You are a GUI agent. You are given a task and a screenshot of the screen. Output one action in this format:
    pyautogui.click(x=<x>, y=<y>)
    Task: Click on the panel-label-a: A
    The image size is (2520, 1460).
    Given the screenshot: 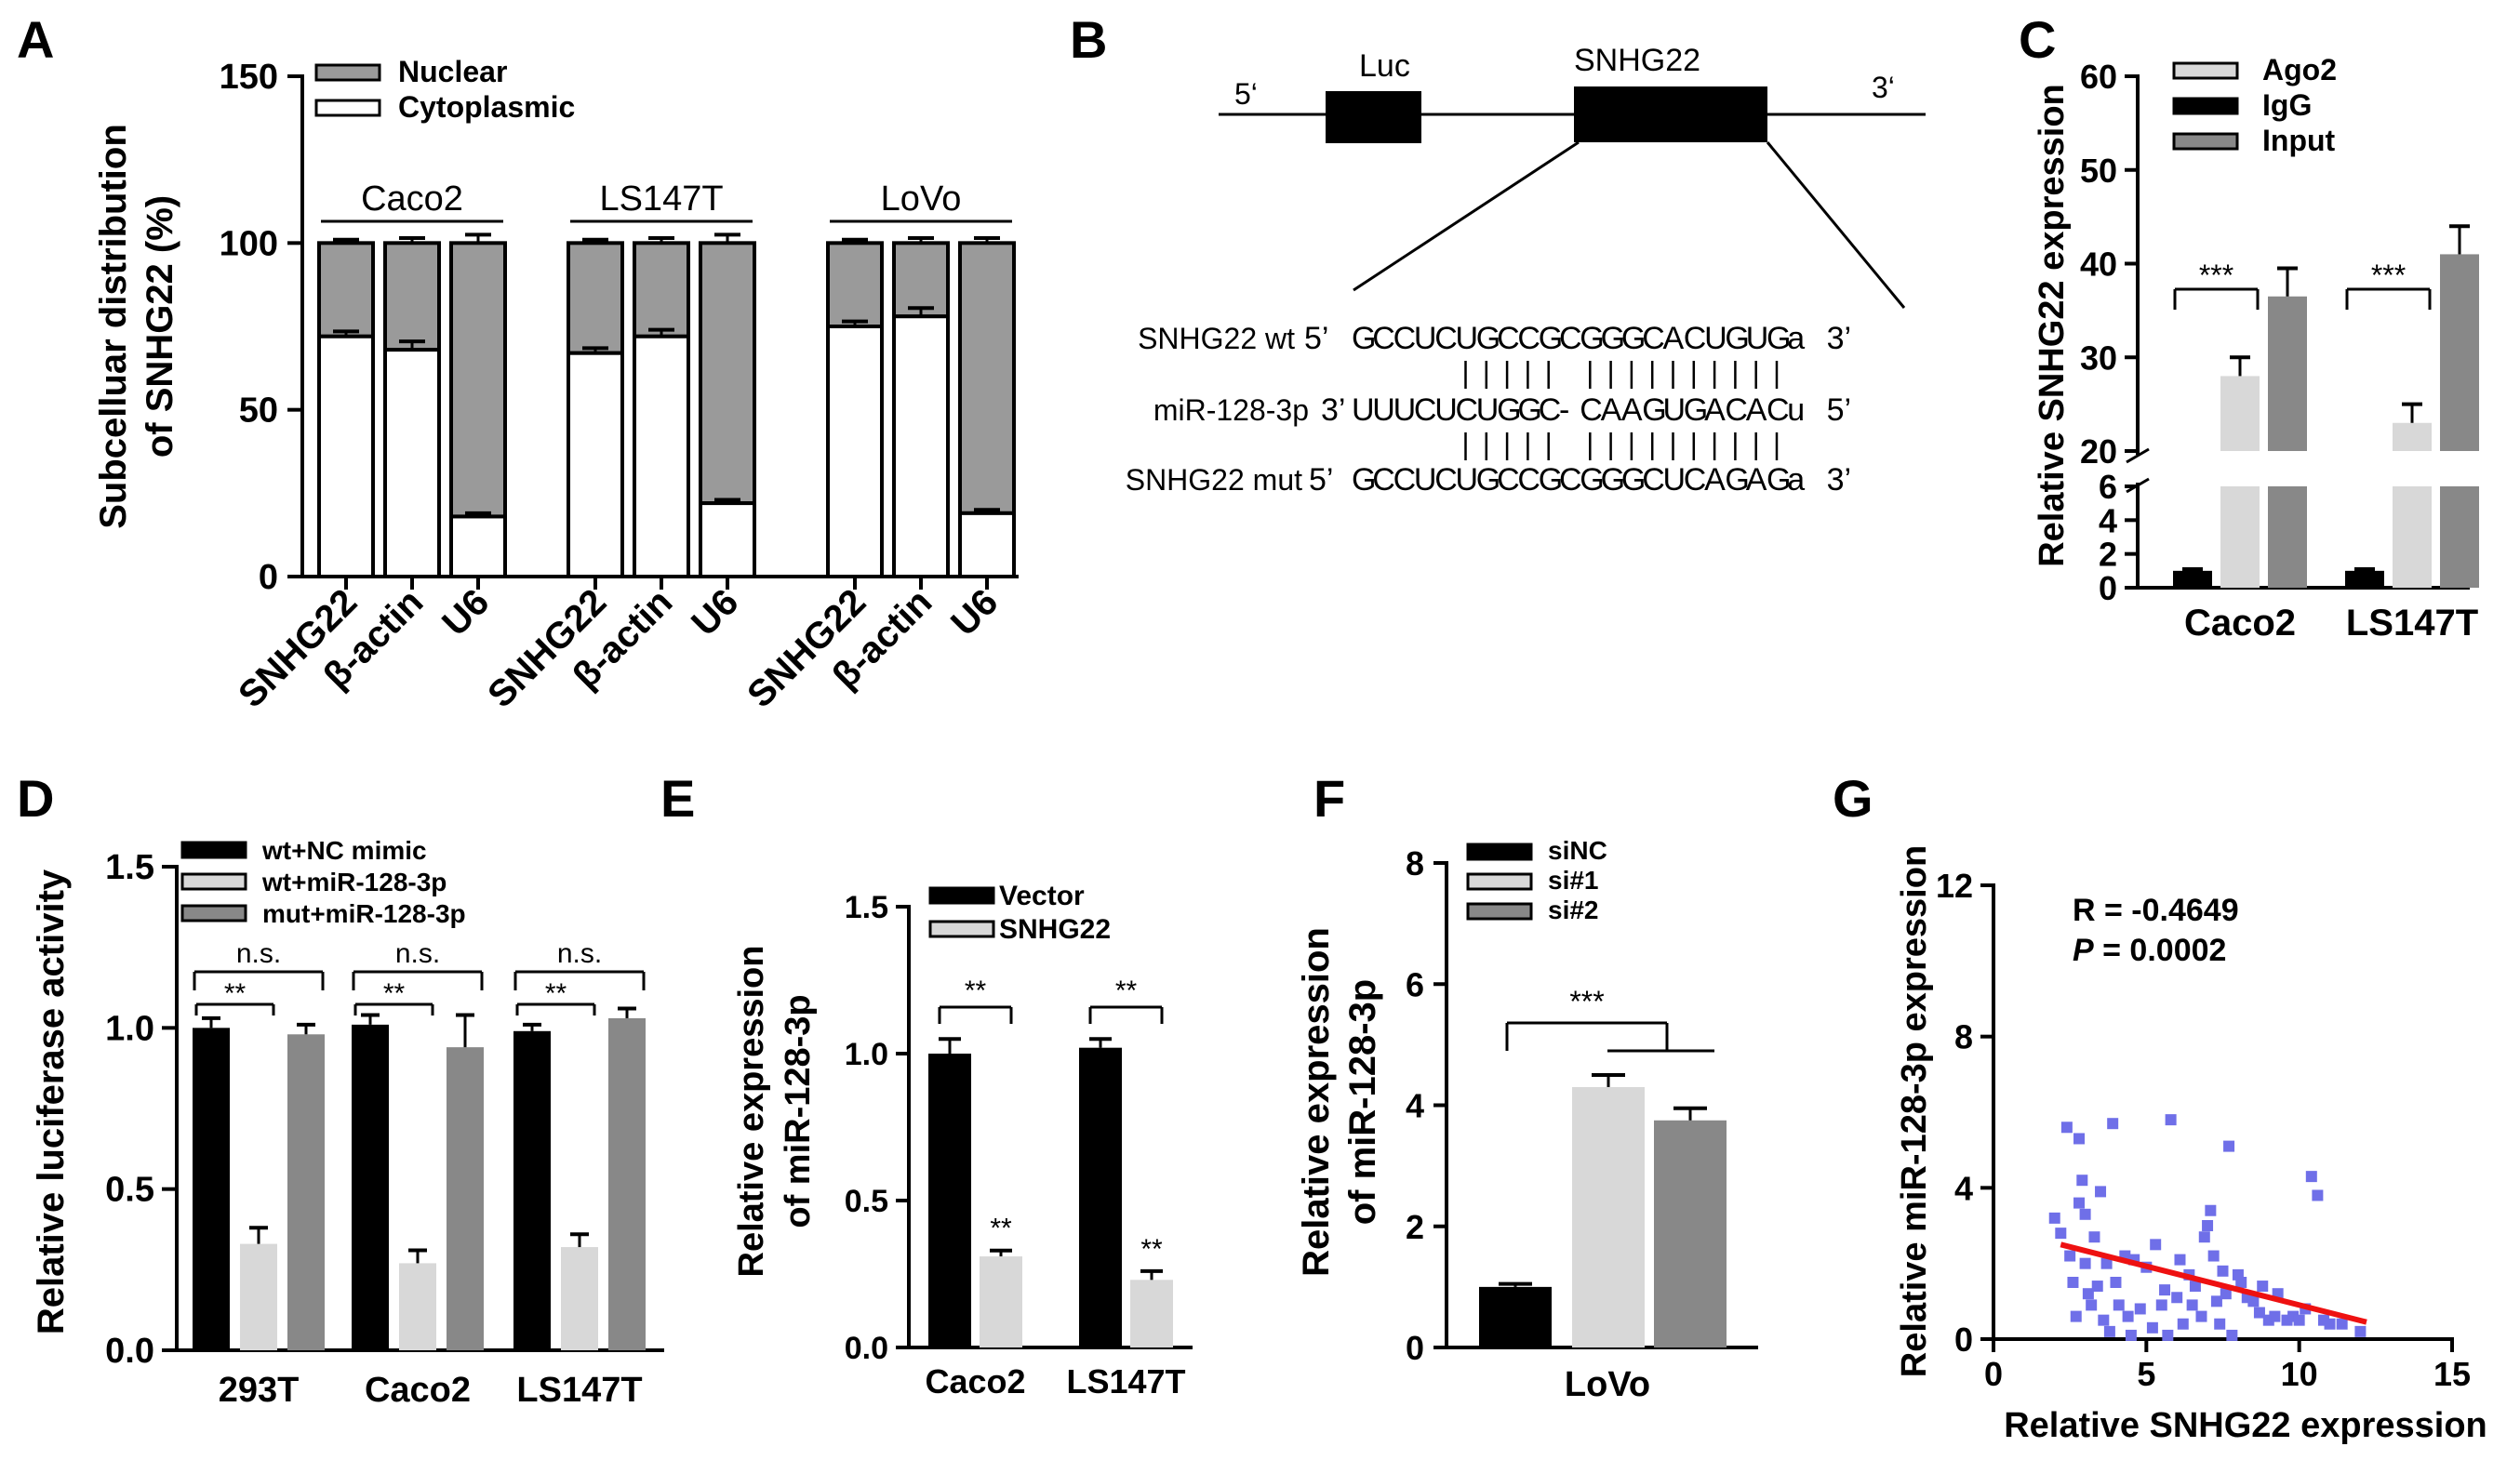 What is the action you would take?
    pyautogui.click(x=35, y=39)
    